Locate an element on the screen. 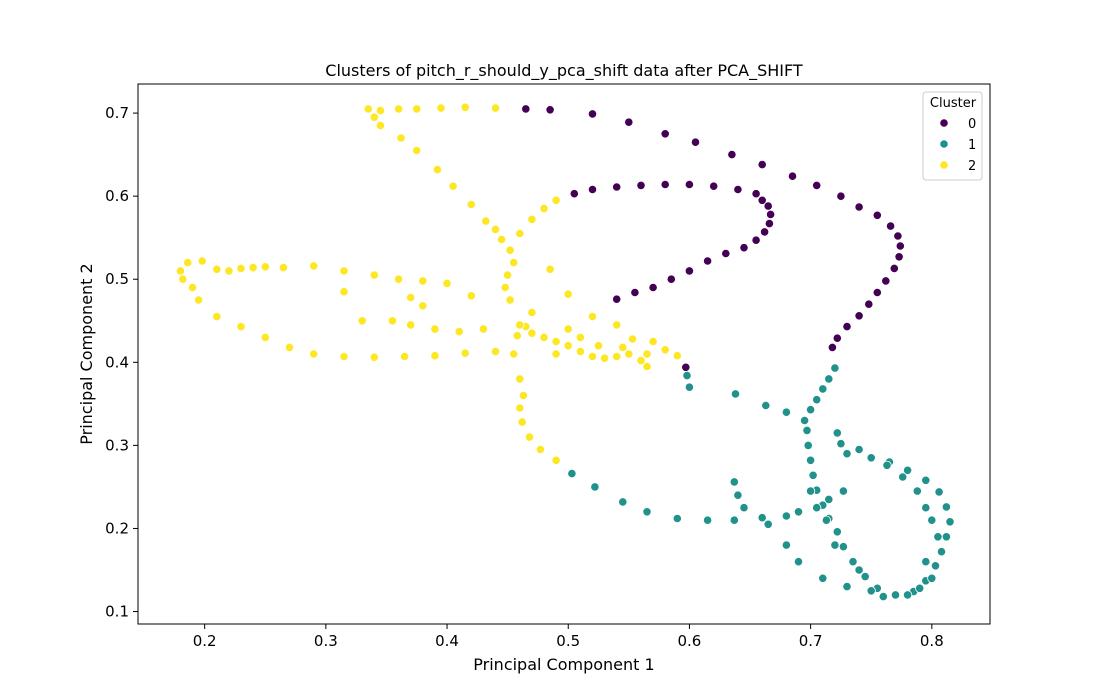  y-tick-label: 0.1 is located at coordinates (117, 612).